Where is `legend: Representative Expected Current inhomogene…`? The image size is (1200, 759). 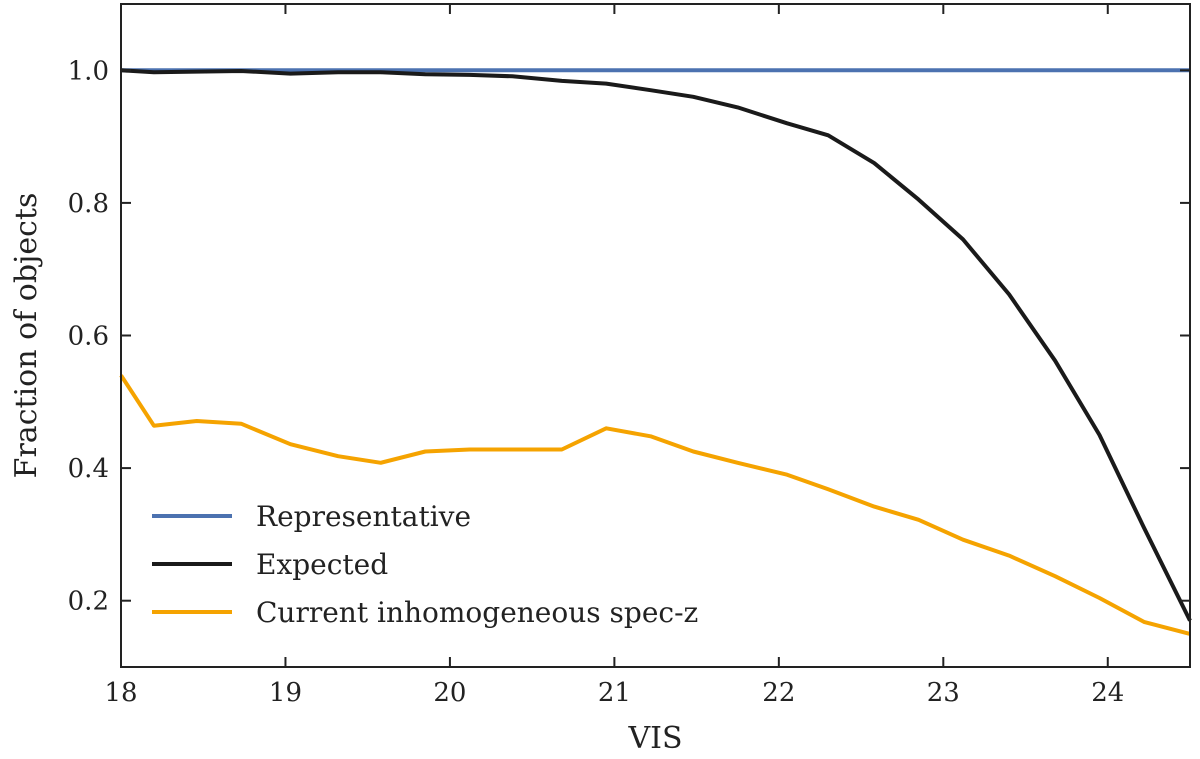 legend: Representative Expected Current inhomogene… is located at coordinates (425, 564).